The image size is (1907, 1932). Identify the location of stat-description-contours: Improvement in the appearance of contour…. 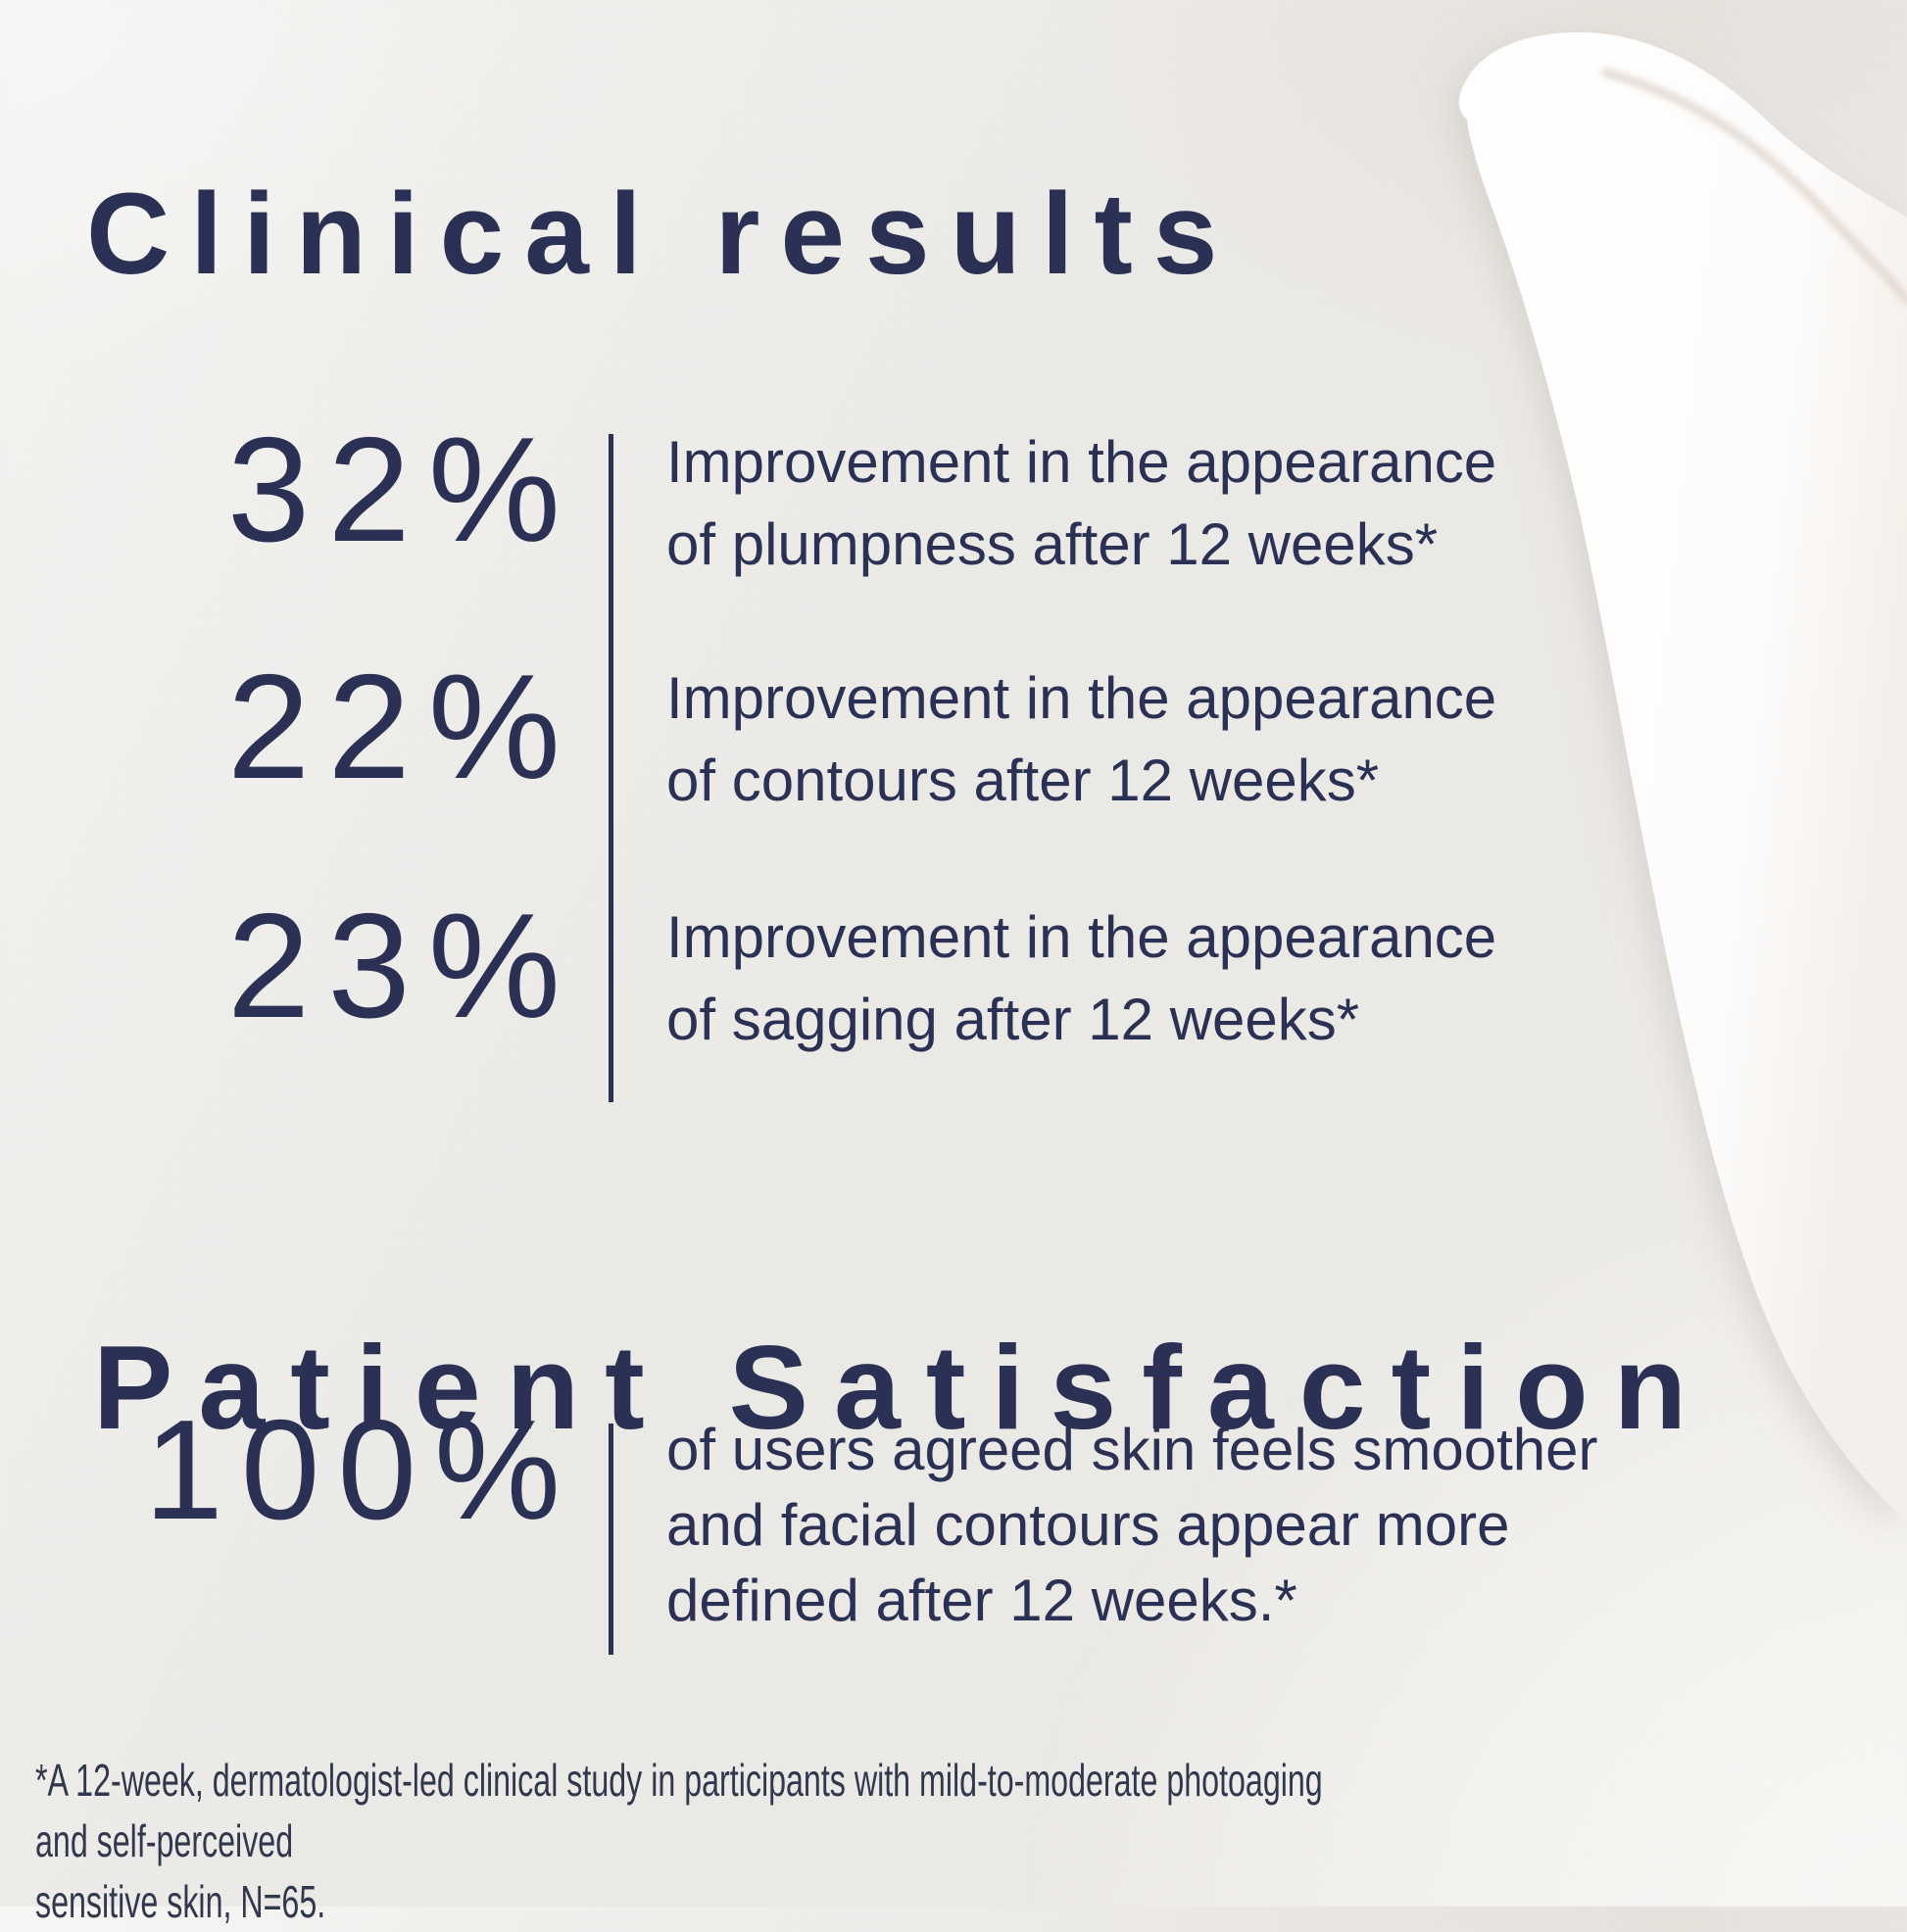
(1081, 739).